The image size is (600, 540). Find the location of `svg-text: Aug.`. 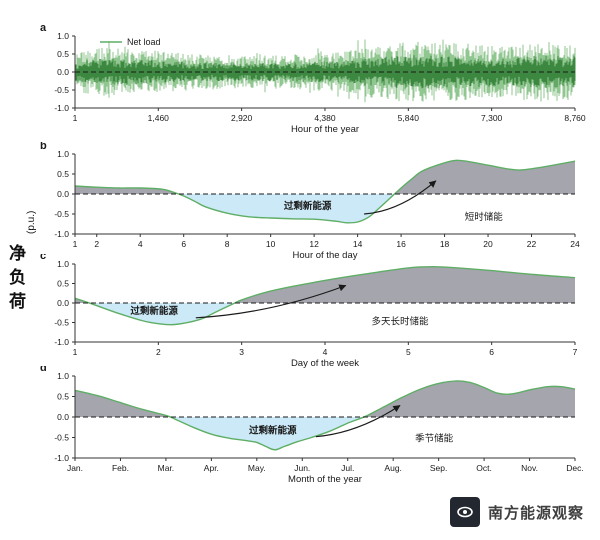

svg-text: Aug. is located at coordinates (393, 468).